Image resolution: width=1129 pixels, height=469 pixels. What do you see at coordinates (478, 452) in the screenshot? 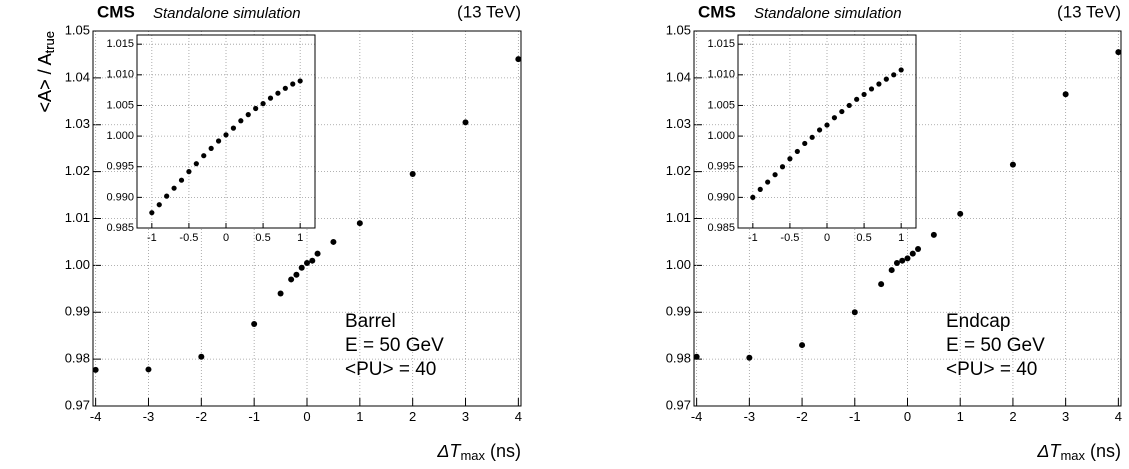
I see `x-axis-label: ΔTmax (ns)` at bounding box center [478, 452].